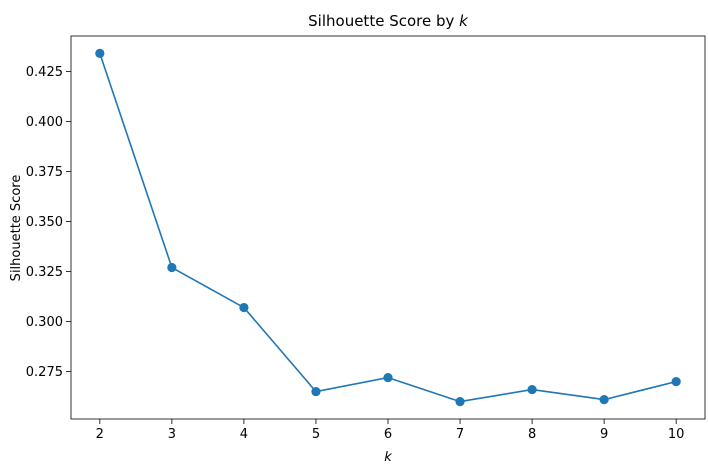 Image resolution: width=708 pixels, height=473 pixels. What do you see at coordinates (44, 122) in the screenshot?
I see `y-tick-label: 0.400` at bounding box center [44, 122].